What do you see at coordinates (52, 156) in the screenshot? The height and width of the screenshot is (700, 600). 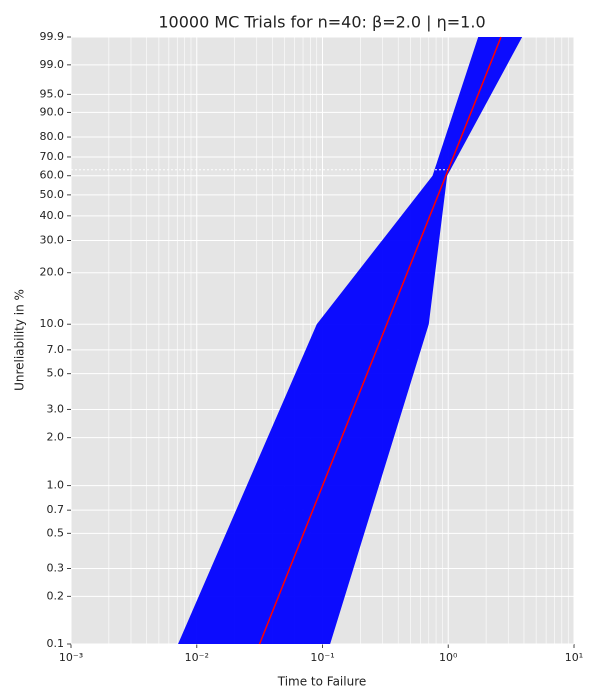 I see `y-tick-label: 70.0` at bounding box center [52, 156].